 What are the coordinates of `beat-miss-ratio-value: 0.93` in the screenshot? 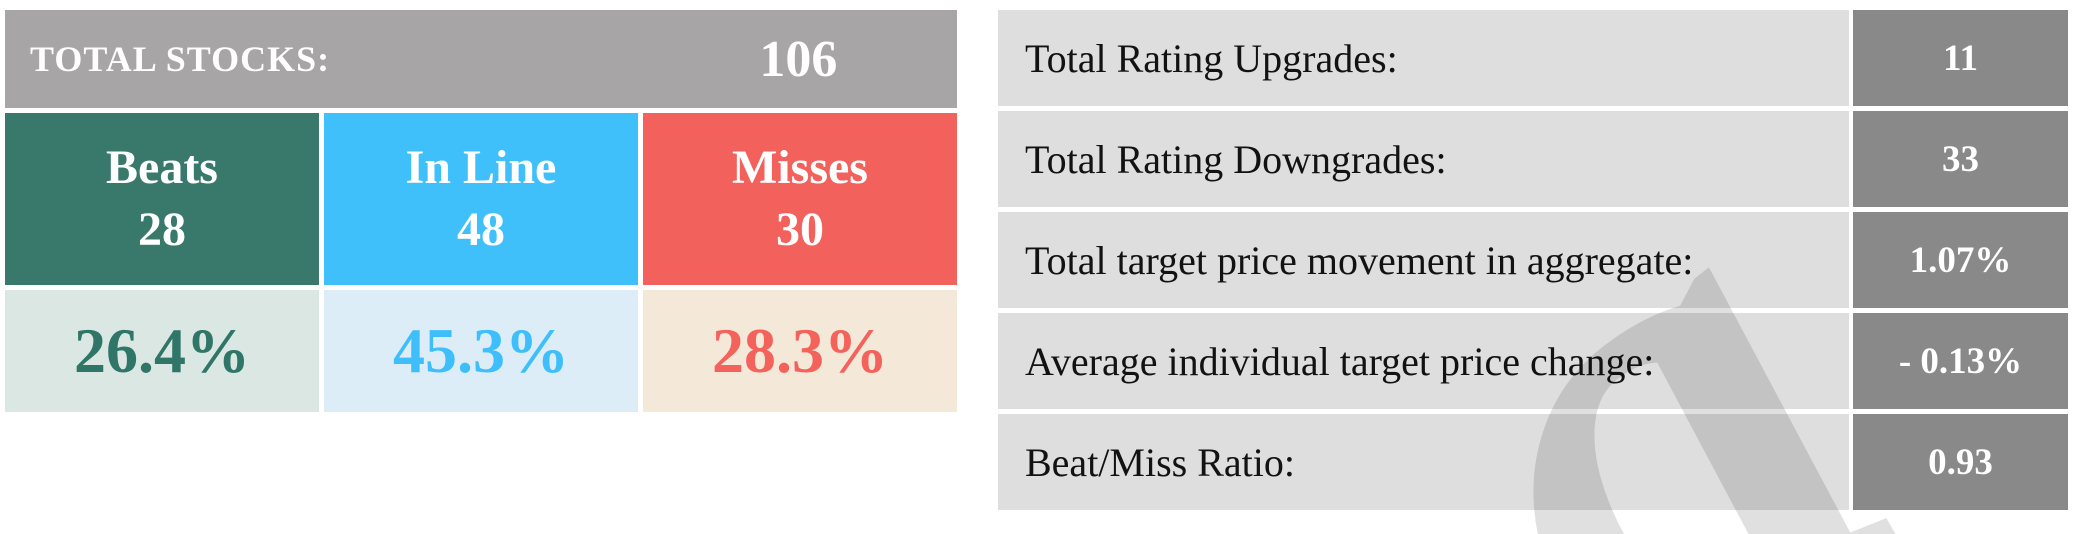 It's located at (1960, 462).